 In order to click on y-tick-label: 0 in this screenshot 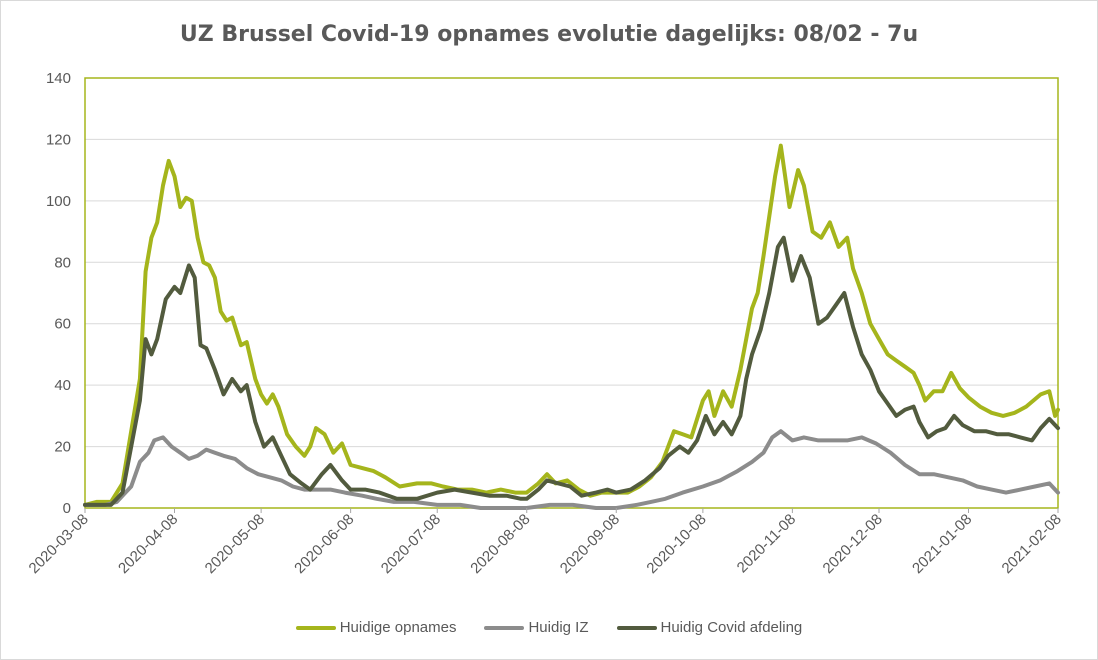, I will do `click(67, 508)`.